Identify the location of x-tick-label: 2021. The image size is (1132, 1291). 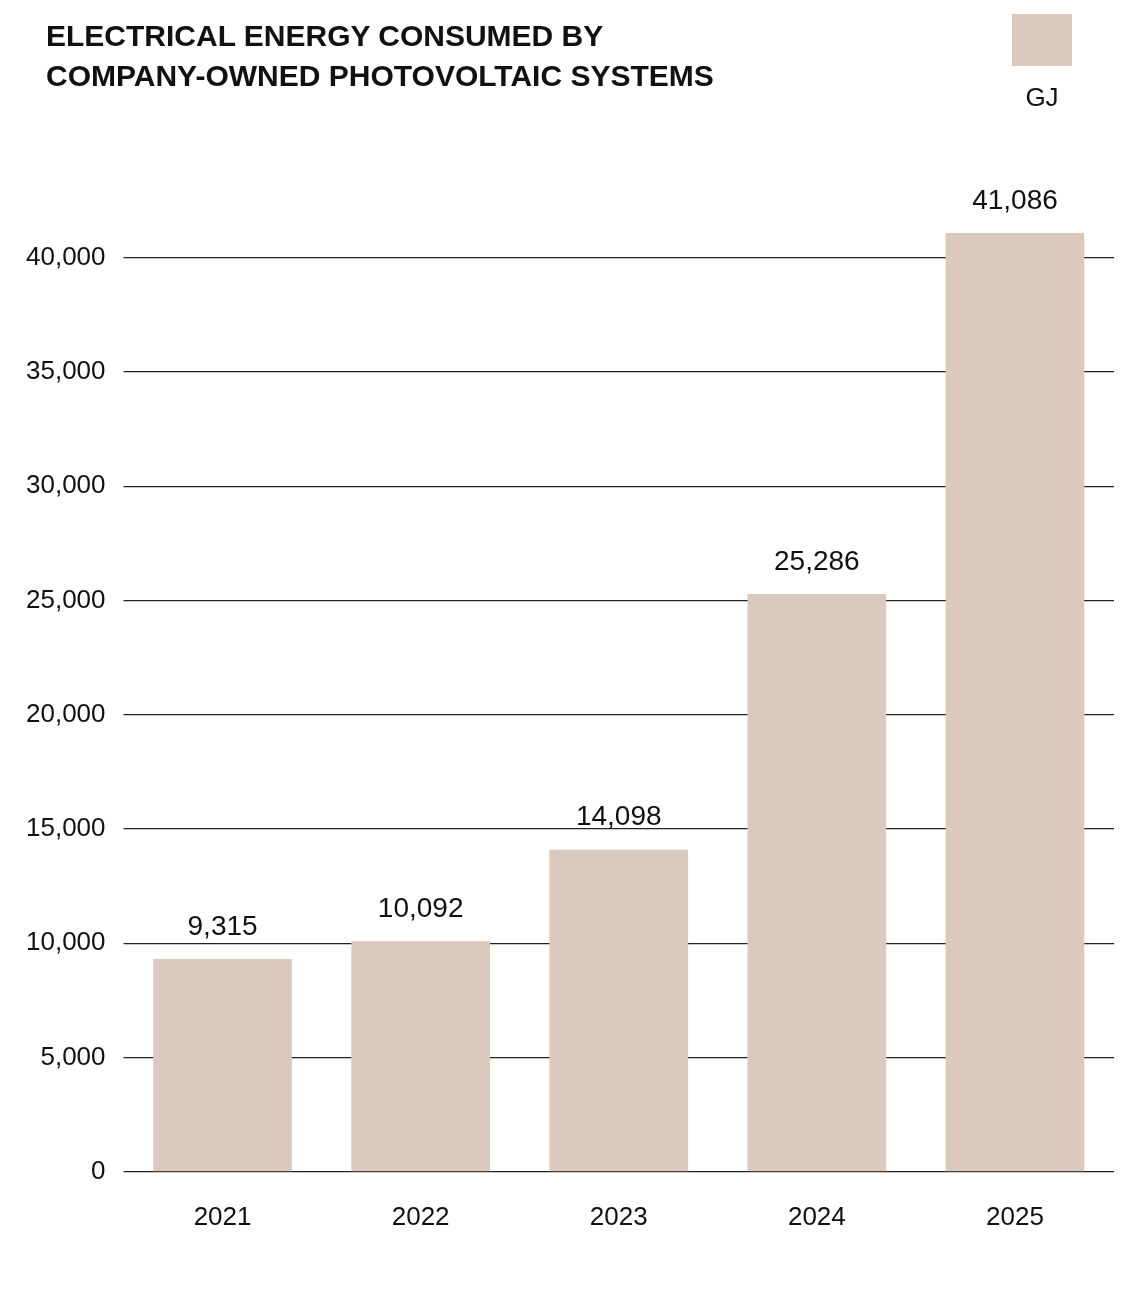
(222, 1215).